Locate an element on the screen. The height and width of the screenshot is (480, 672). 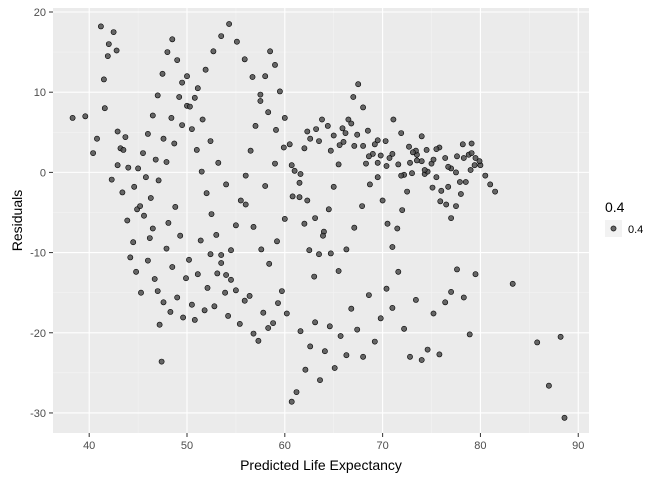
y-tick-label: 10 is located at coordinates (40, 93).